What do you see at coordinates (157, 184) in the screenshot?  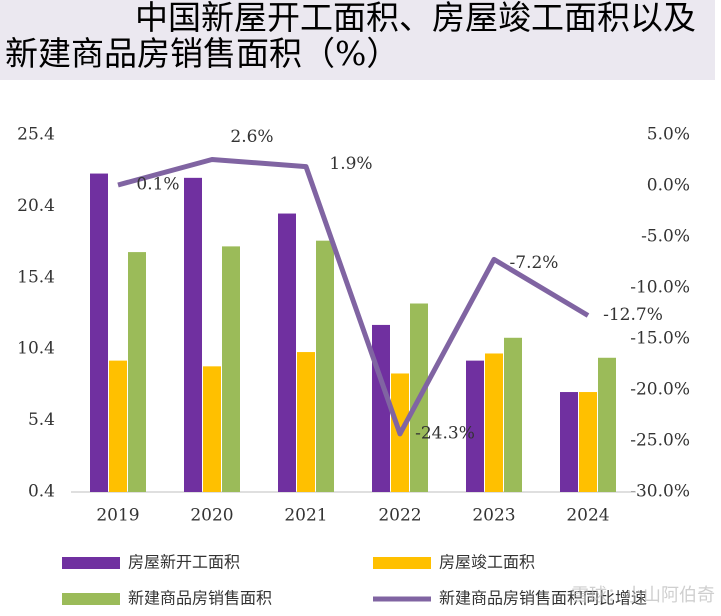 I see `data-label: 0.1%` at bounding box center [157, 184].